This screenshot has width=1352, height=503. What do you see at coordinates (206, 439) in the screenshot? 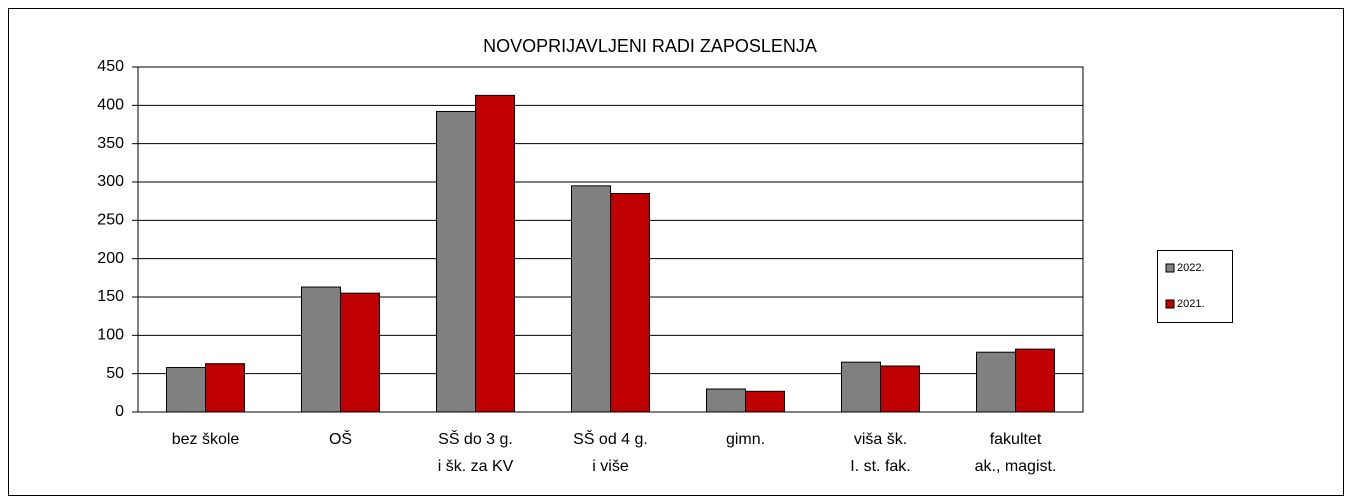
I see `x-tick-label: bez škole` at bounding box center [206, 439].